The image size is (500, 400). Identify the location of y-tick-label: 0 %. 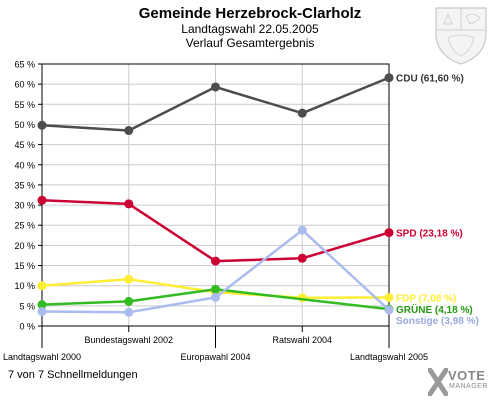
(27, 327).